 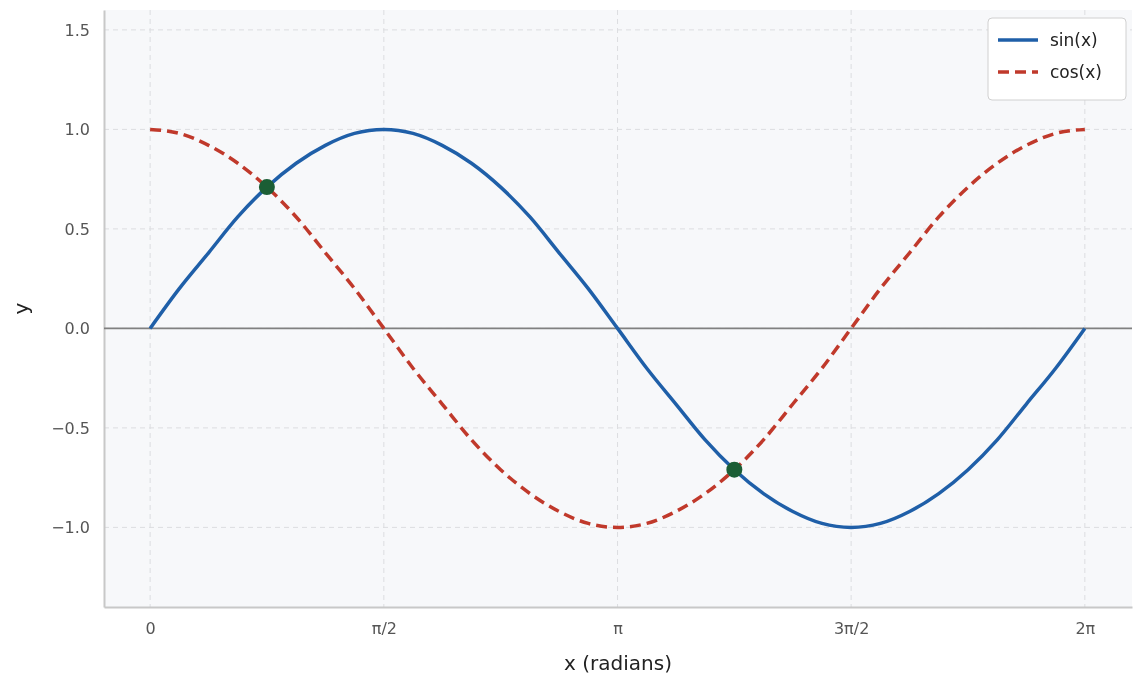 What do you see at coordinates (150, 629) in the screenshot?
I see `x-tick-label: 0` at bounding box center [150, 629].